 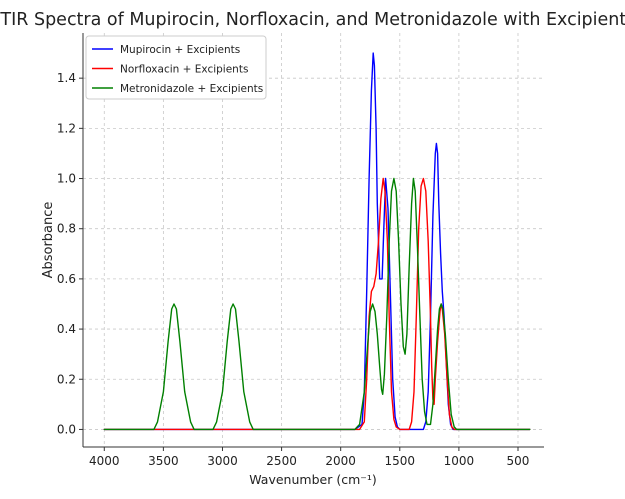 What do you see at coordinates (104, 461) in the screenshot?
I see `x-tick-label: 4000` at bounding box center [104, 461].